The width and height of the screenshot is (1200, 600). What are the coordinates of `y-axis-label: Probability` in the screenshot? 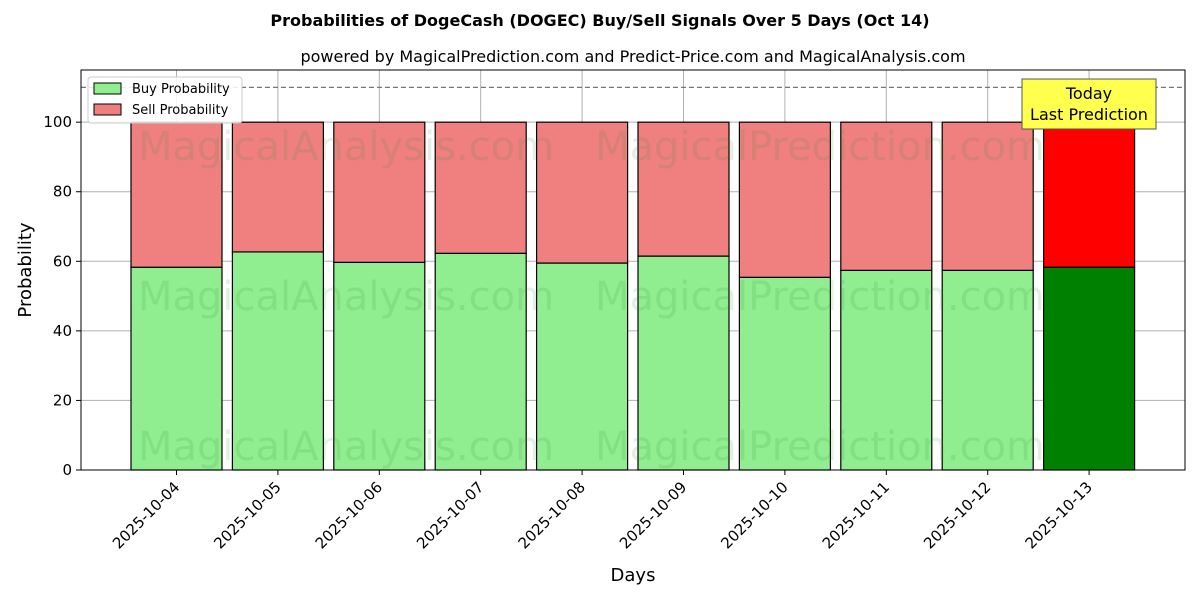 It's located at (25, 269).